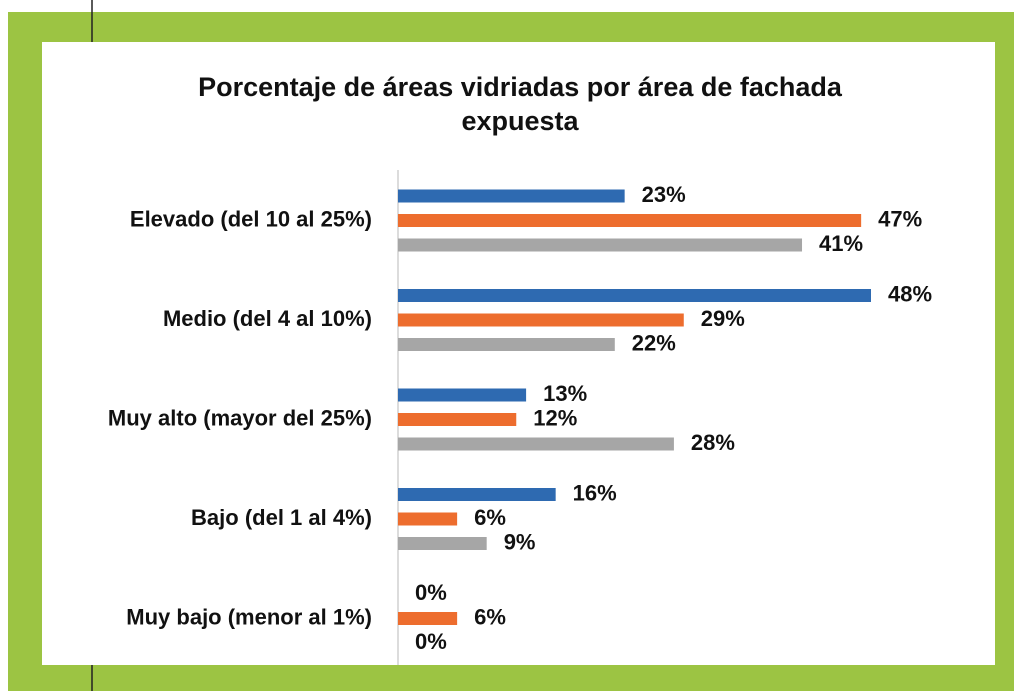 Image resolution: width=1014 pixels, height=691 pixels. Describe the element at coordinates (251, 218) in the screenshot. I see `category-label: Elevado (del 10 al 25%)` at that location.